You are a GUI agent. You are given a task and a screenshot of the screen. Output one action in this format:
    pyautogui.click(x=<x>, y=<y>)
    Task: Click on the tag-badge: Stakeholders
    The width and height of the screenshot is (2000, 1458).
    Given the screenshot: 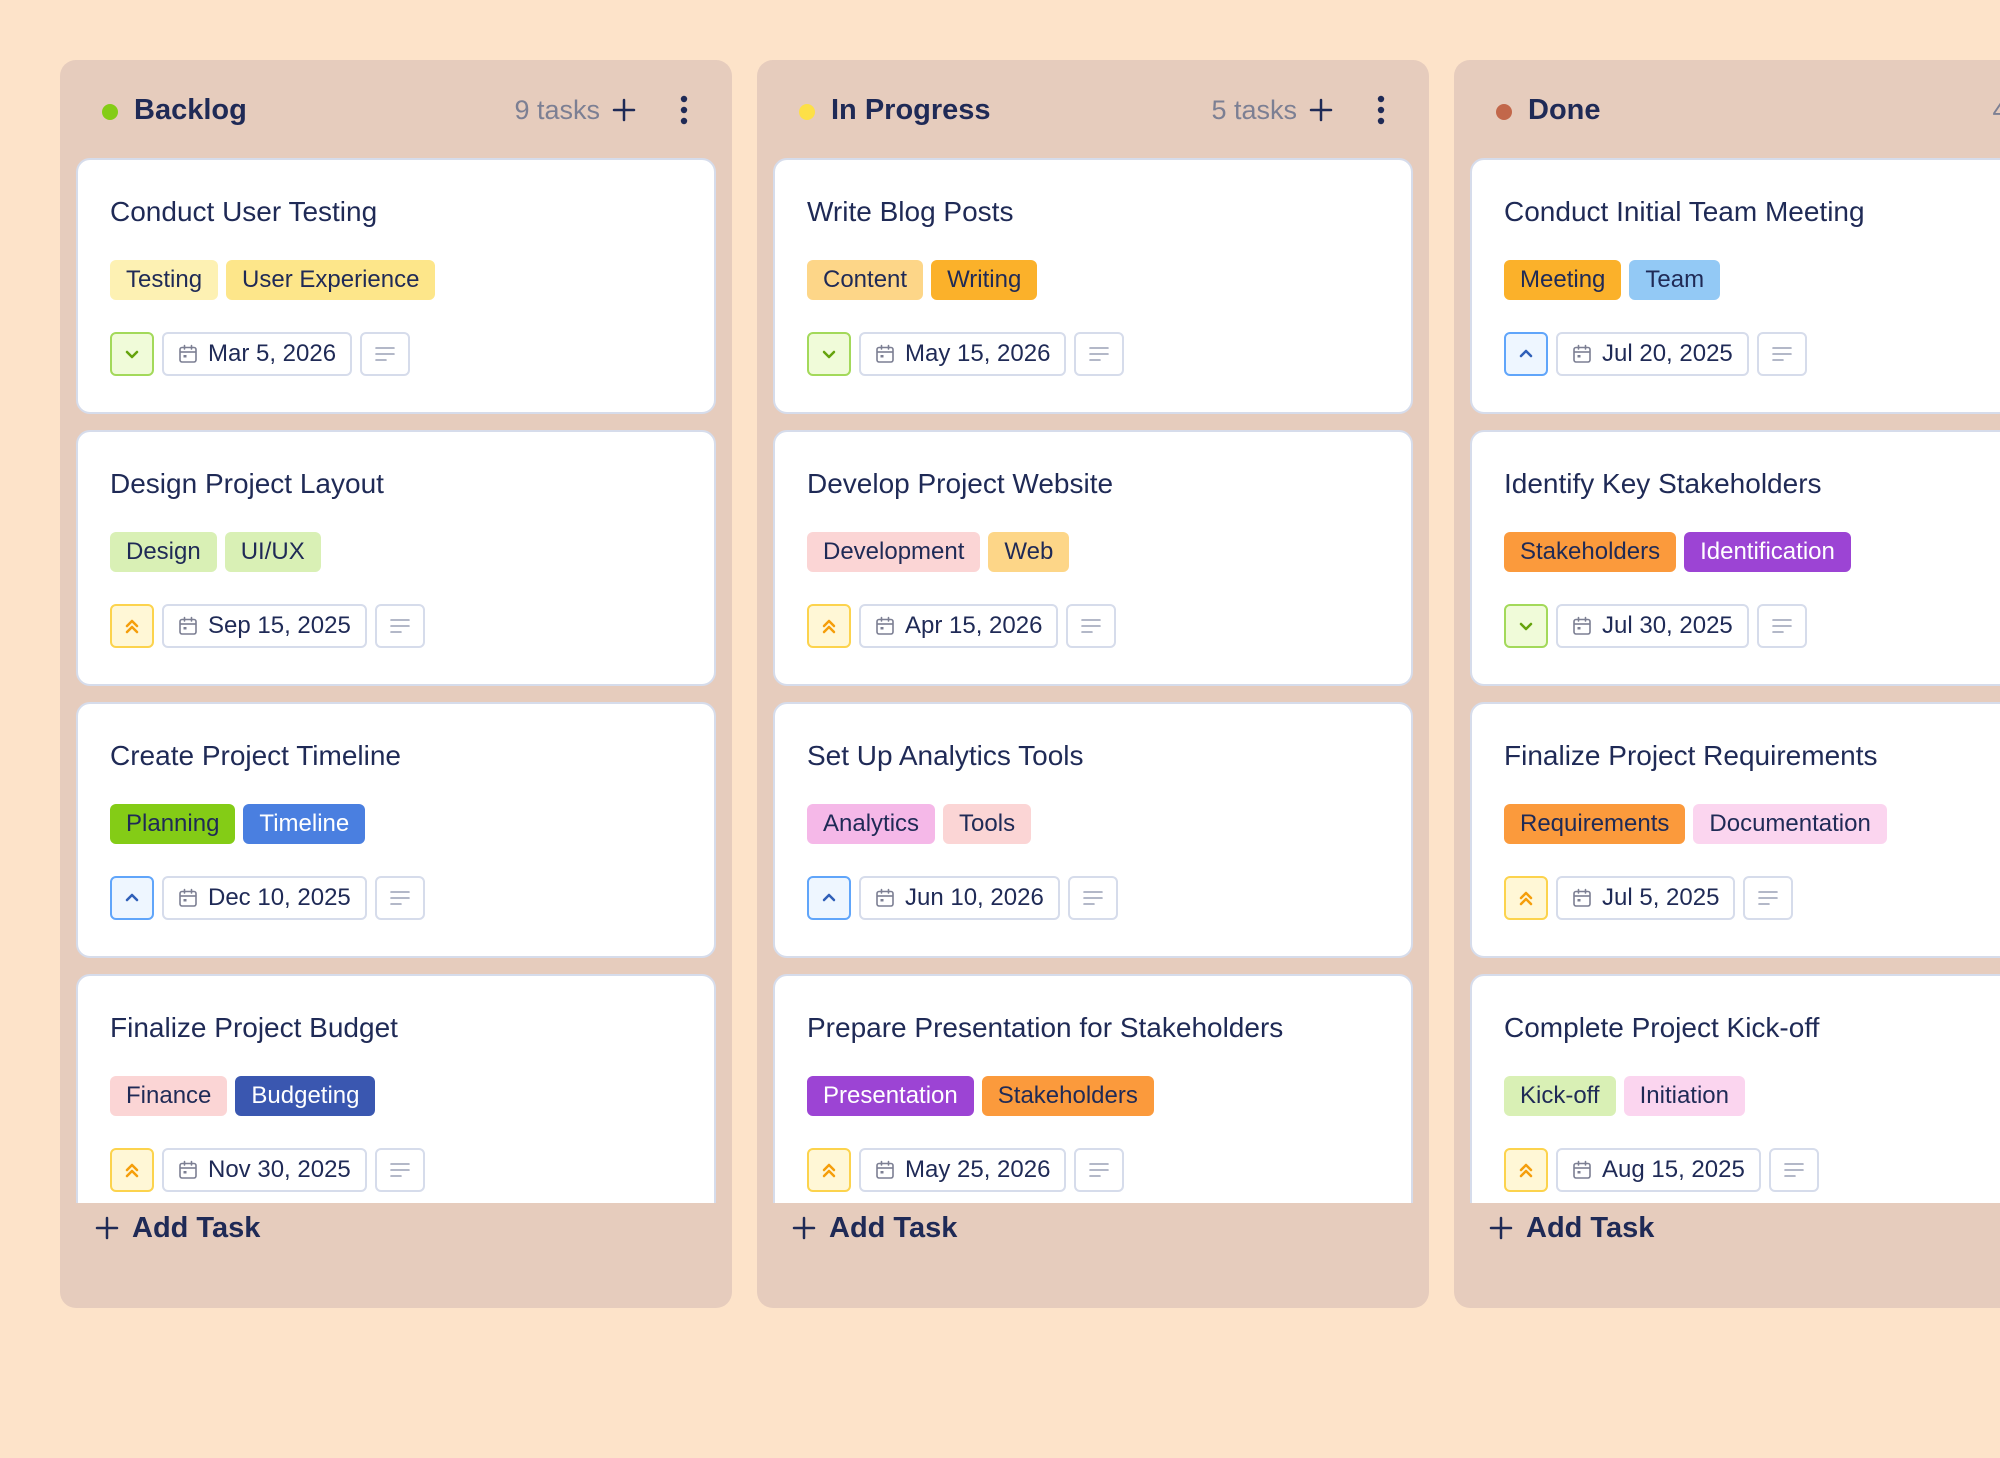 What is the action you would take?
    pyautogui.click(x=1590, y=552)
    